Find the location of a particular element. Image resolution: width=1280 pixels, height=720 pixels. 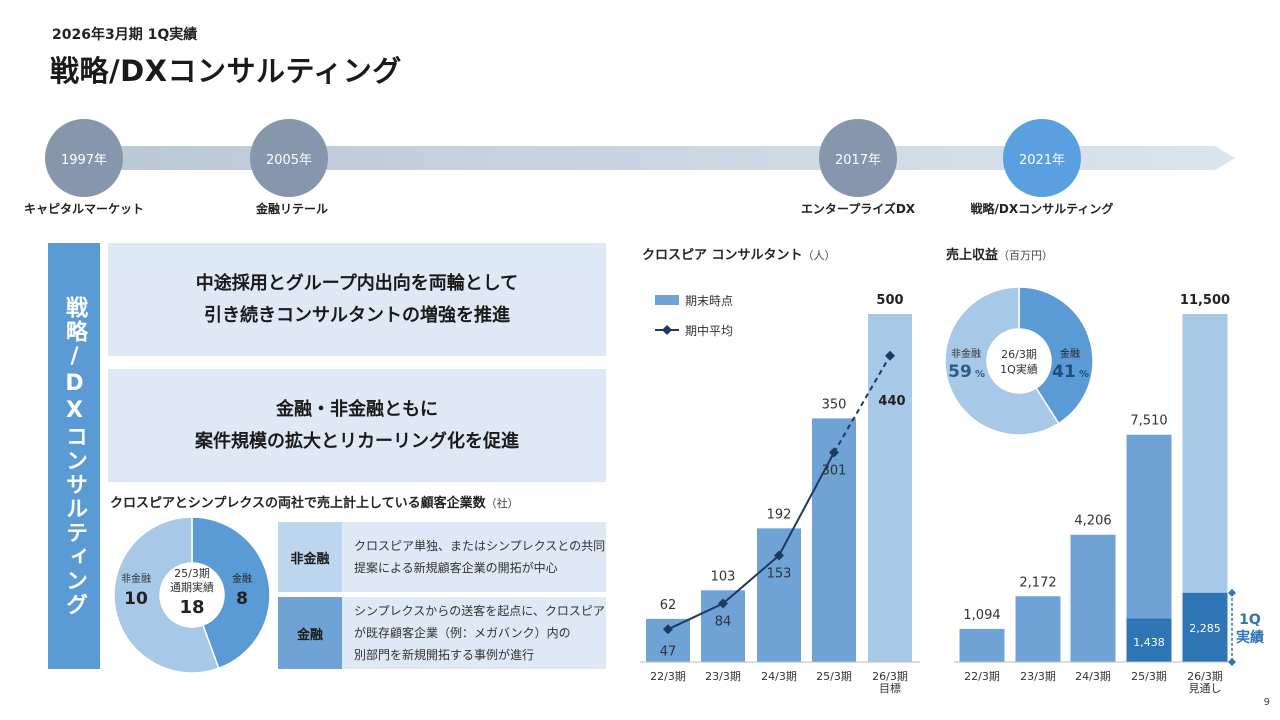

donut2-label-finance: 金融 is located at coordinates (1070, 353).